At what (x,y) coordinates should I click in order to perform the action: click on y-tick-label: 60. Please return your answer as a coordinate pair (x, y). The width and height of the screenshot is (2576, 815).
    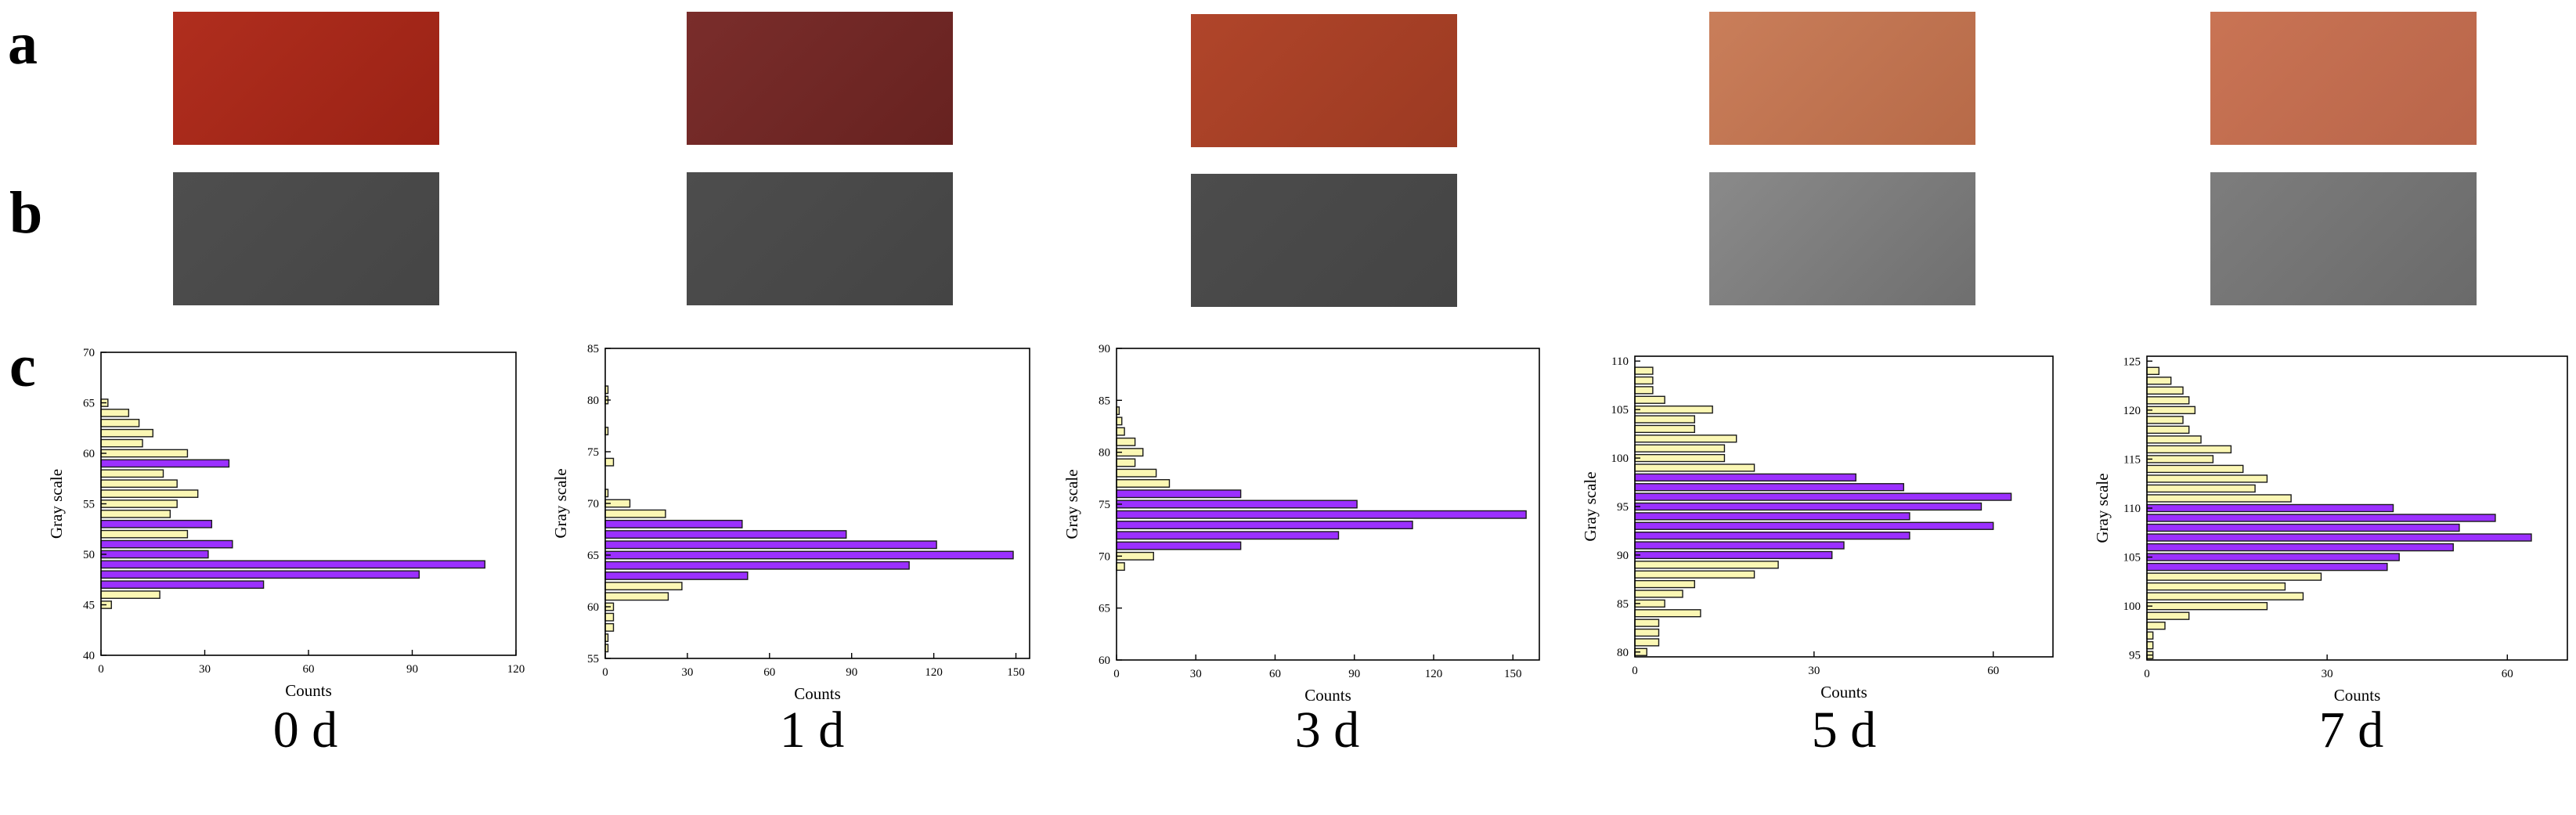
    Looking at the image, I should click on (1104, 661).